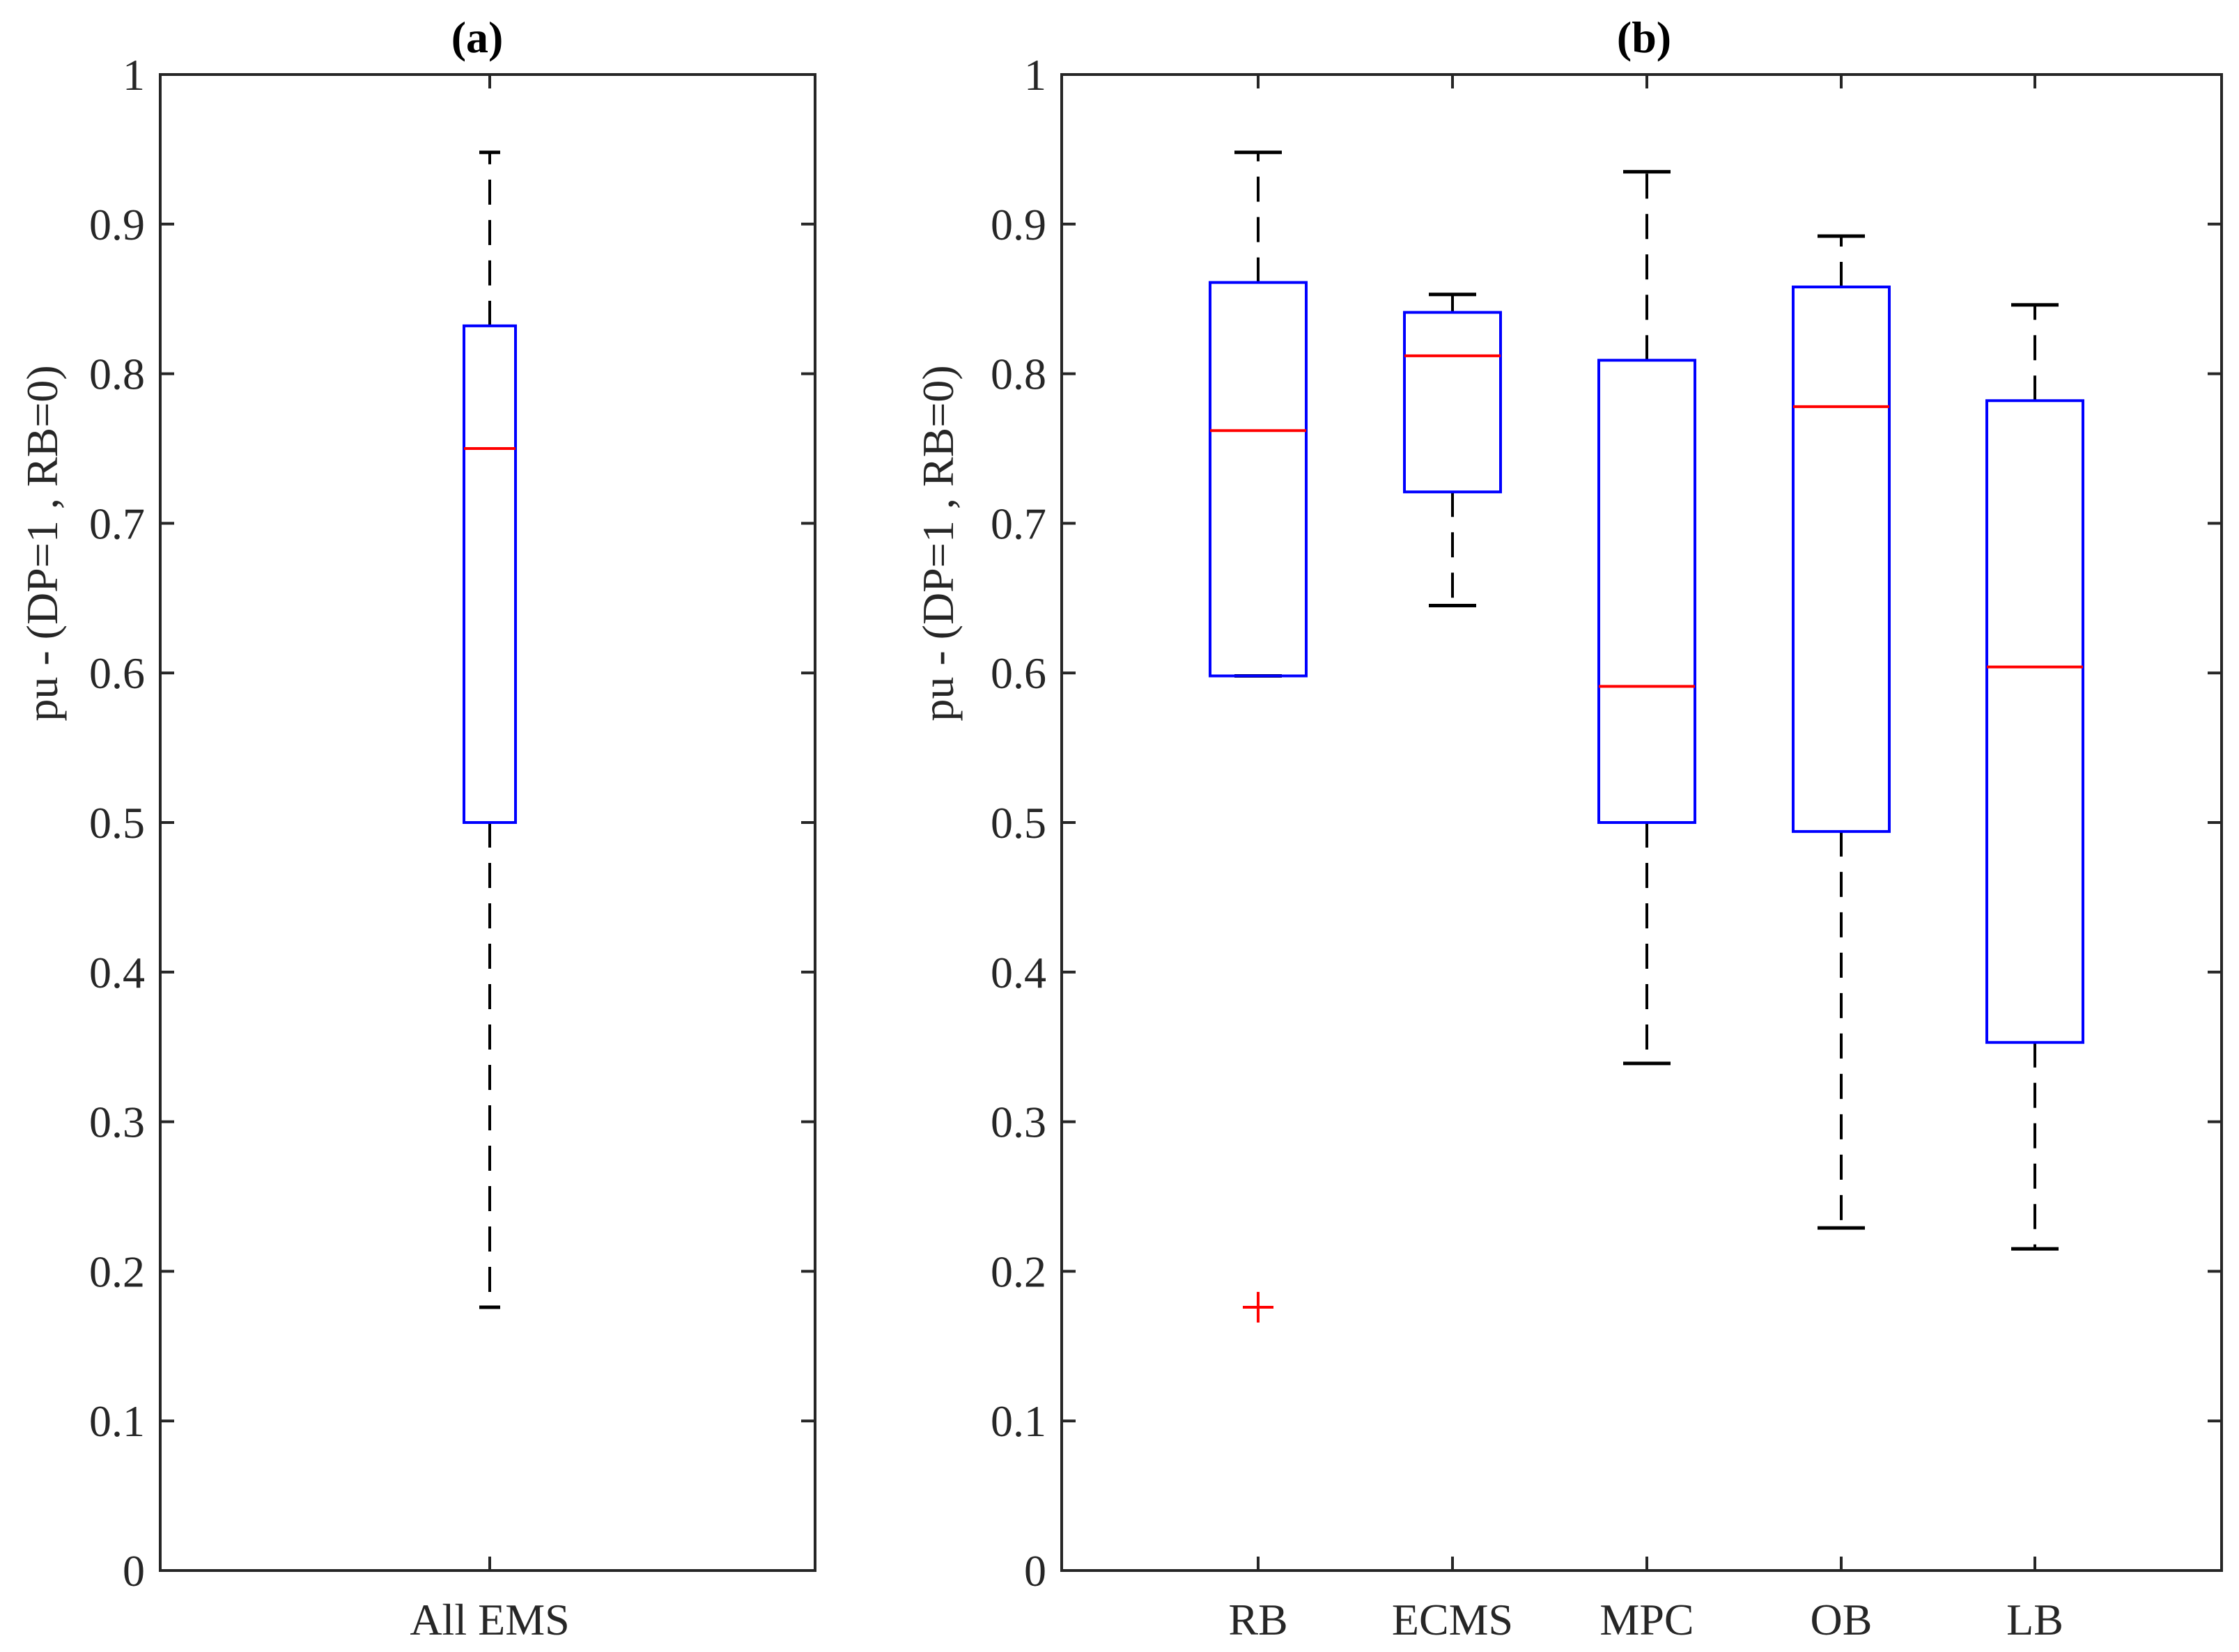  Describe the element at coordinates (1842, 1620) in the screenshot. I see `xtick-label: OB` at that location.